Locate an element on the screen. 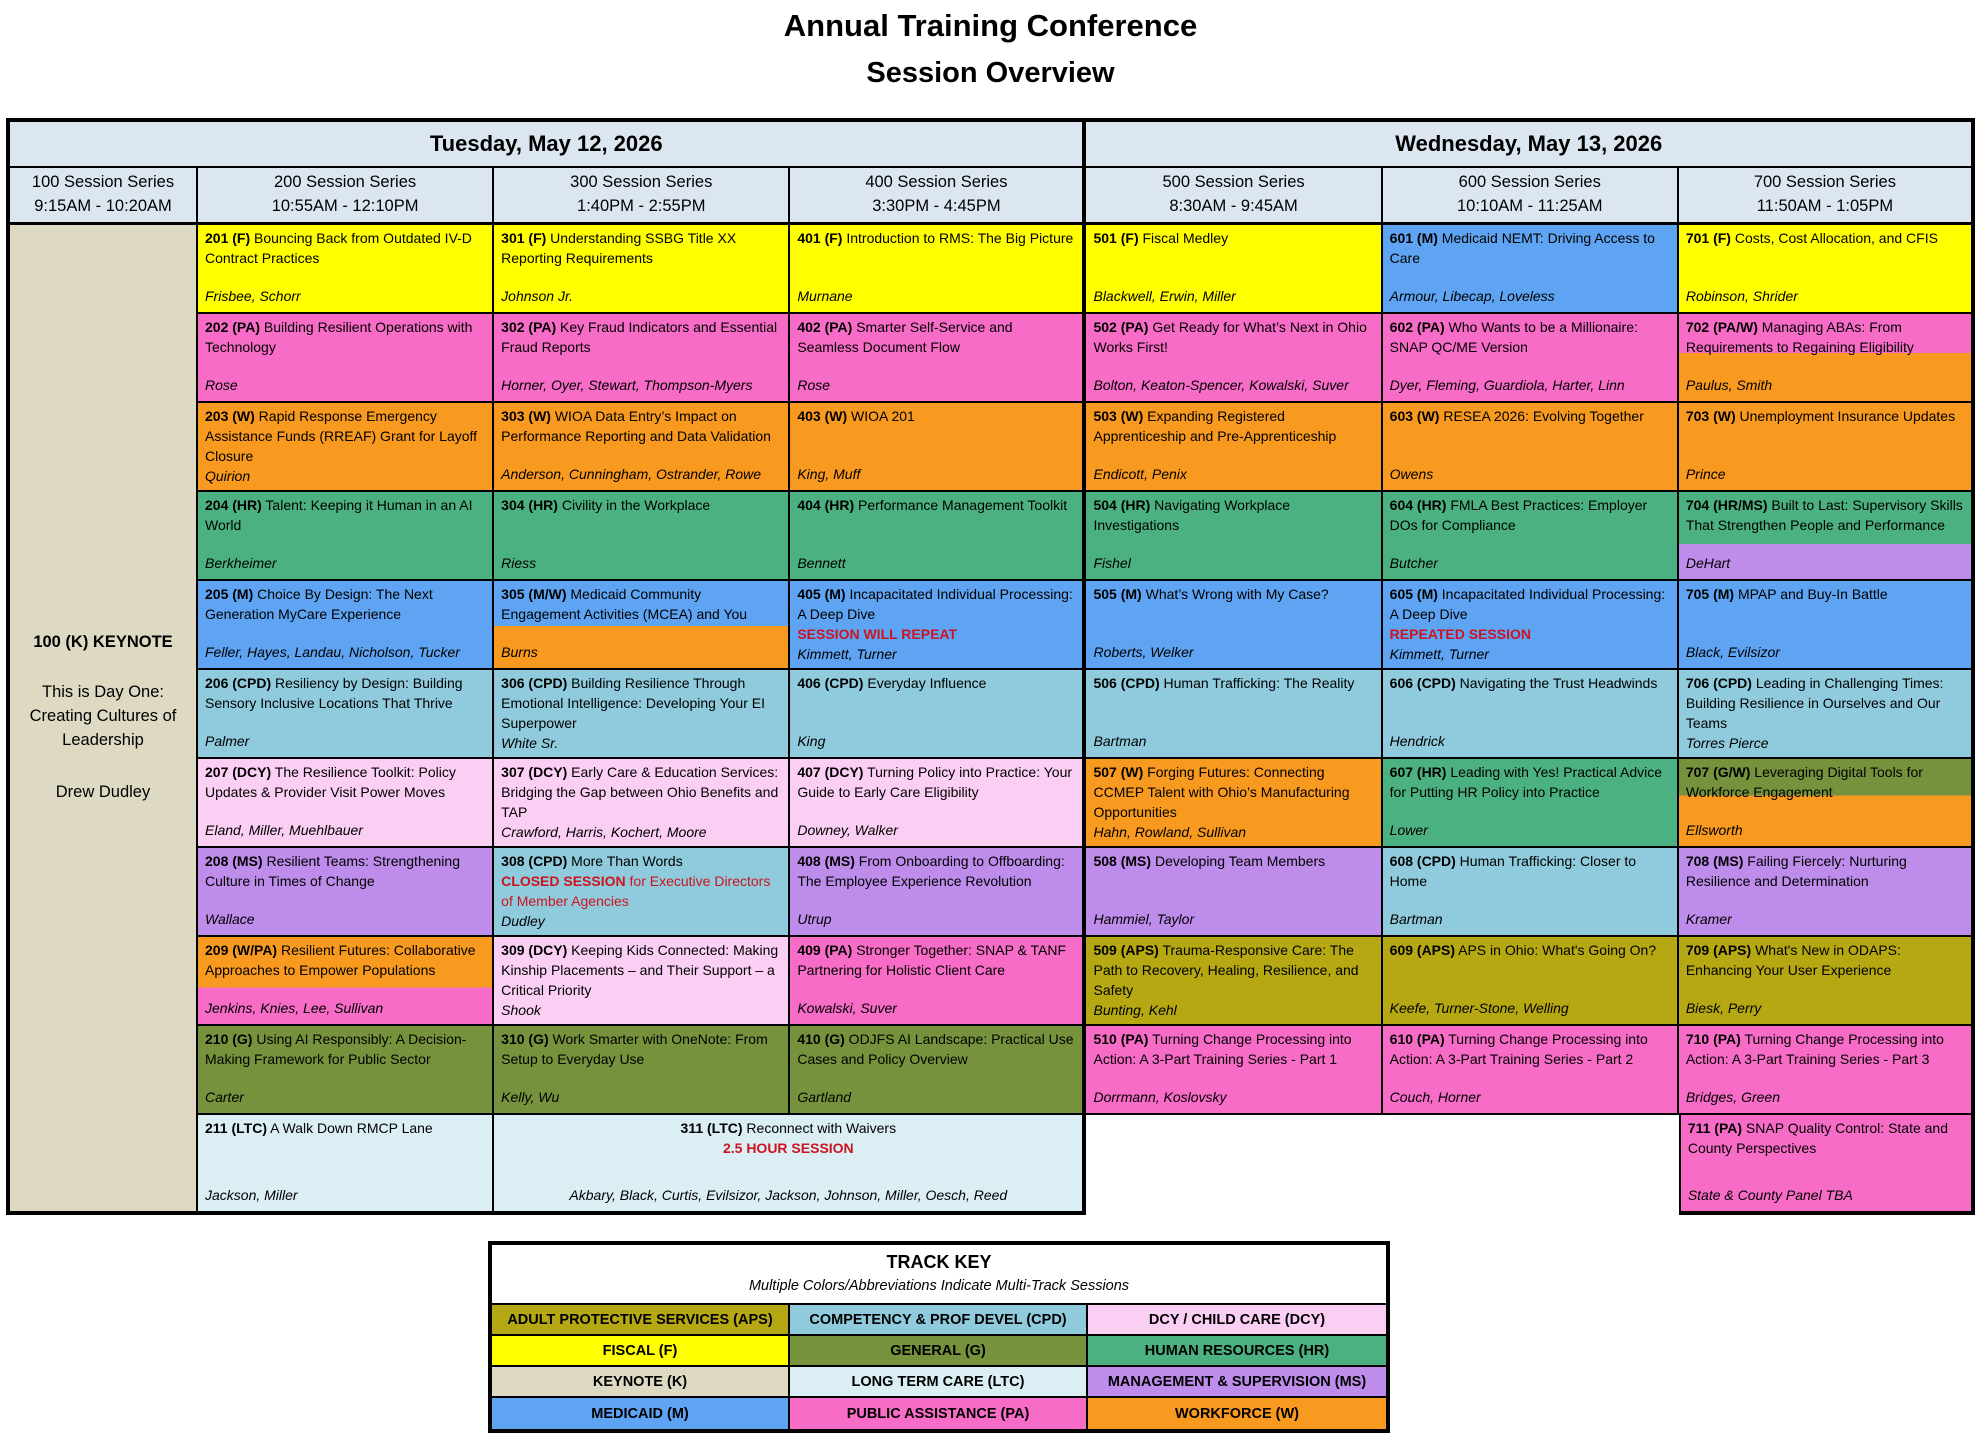 The image size is (1981, 1436). session-code: 202 (PA) is located at coordinates (232, 327).